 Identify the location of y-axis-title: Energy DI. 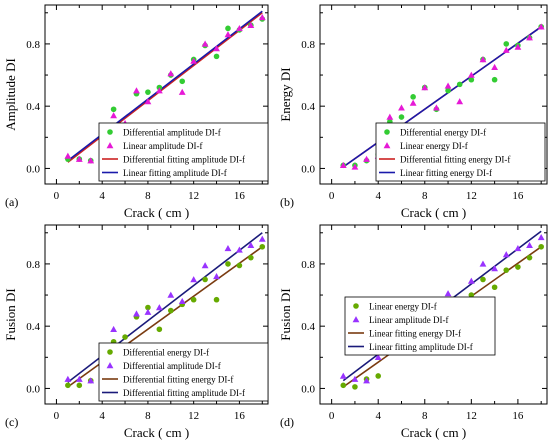
(285, 94).